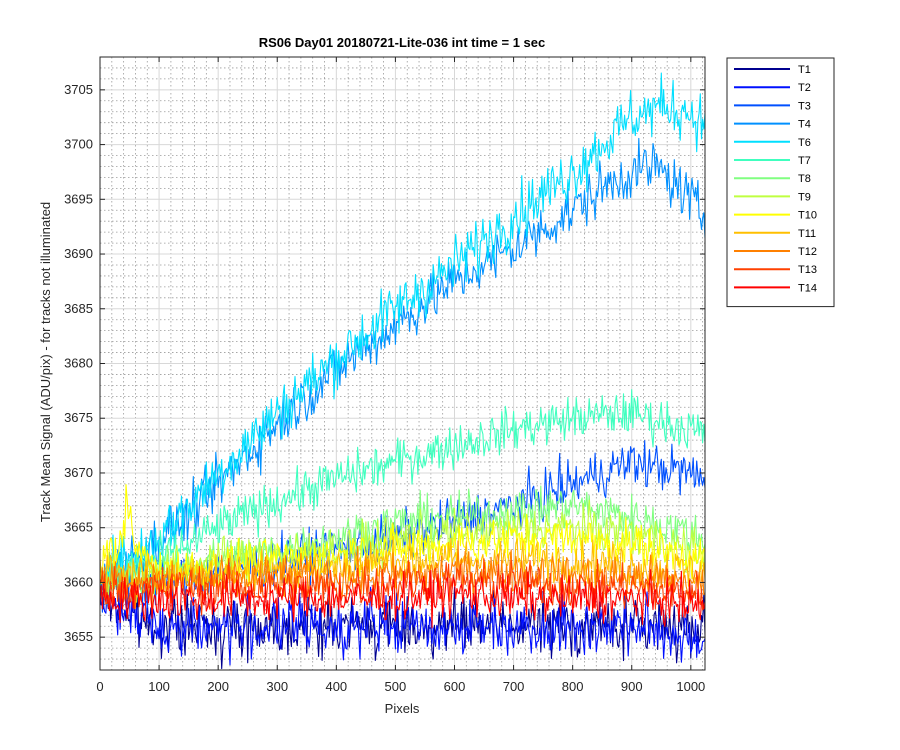  What do you see at coordinates (78, 308) in the screenshot?
I see `y-tick-label: 3685` at bounding box center [78, 308].